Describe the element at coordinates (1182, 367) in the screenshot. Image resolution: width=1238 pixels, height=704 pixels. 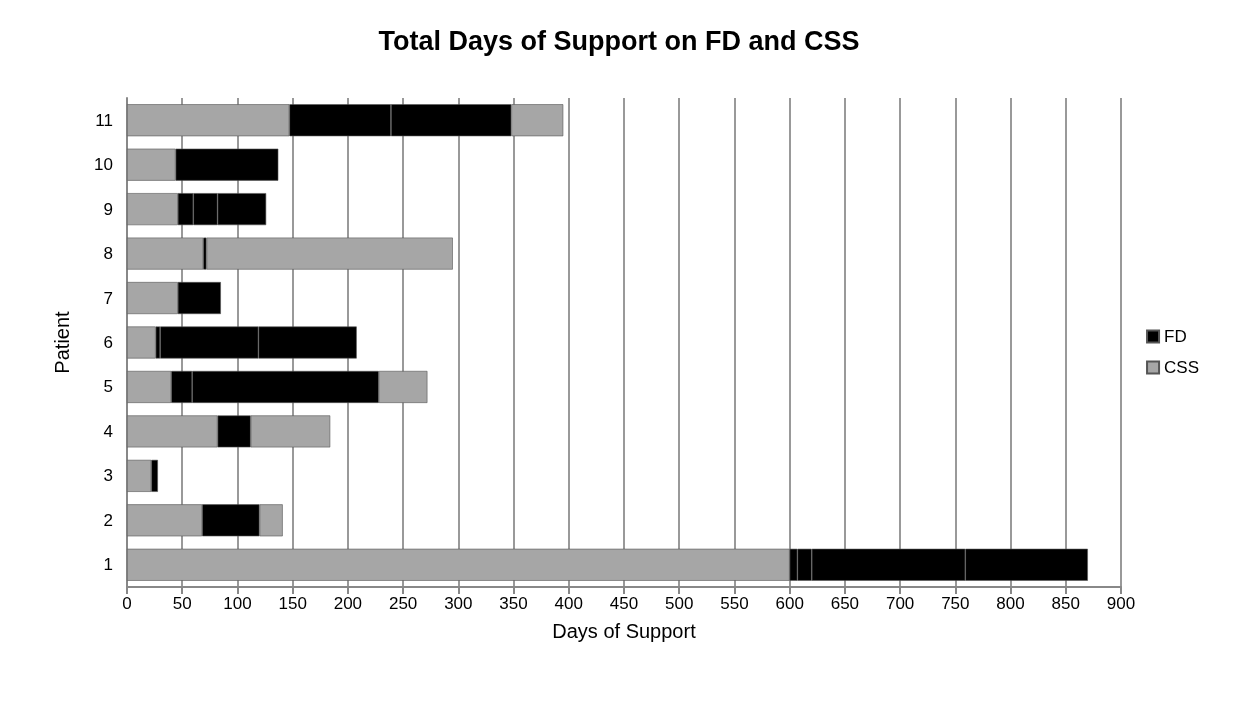
I see `legend-label: CSS` at that location.